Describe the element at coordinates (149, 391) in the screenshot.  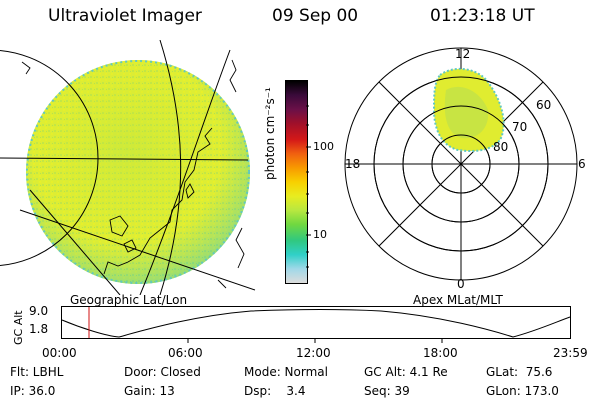
I see `gain-info: Gain: 13` at that location.